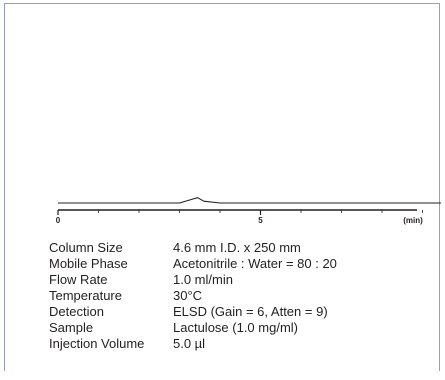 The image size is (445, 380). I want to click on trace-layer, so click(249, 200).